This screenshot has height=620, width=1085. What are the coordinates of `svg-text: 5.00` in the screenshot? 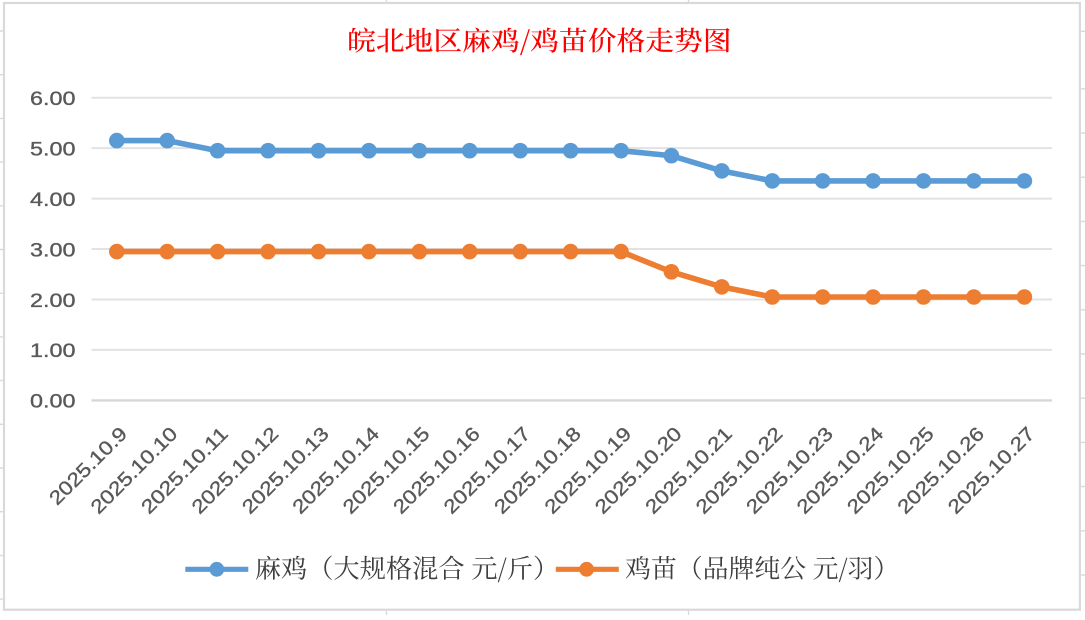 It's located at (53, 149).